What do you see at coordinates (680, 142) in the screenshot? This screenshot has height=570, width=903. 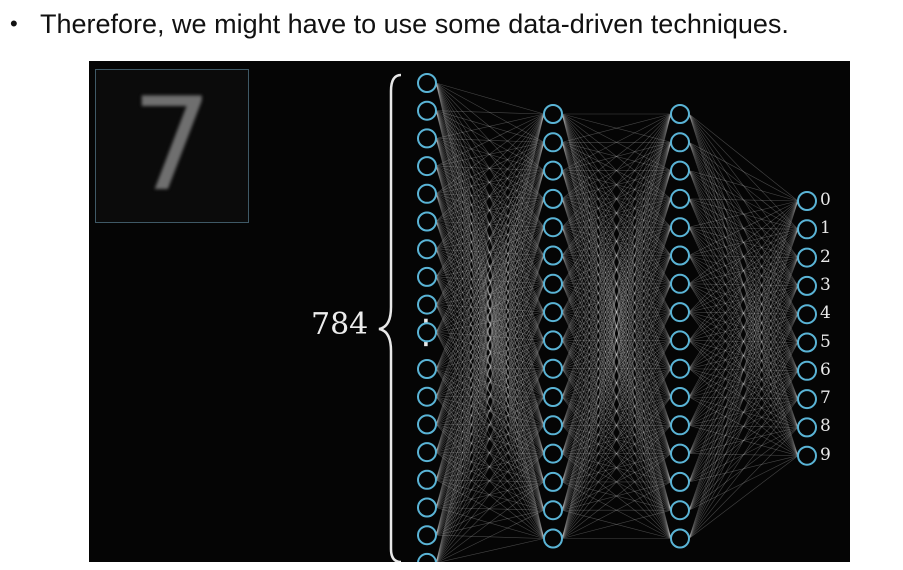 I see `hidden2-neuron` at bounding box center [680, 142].